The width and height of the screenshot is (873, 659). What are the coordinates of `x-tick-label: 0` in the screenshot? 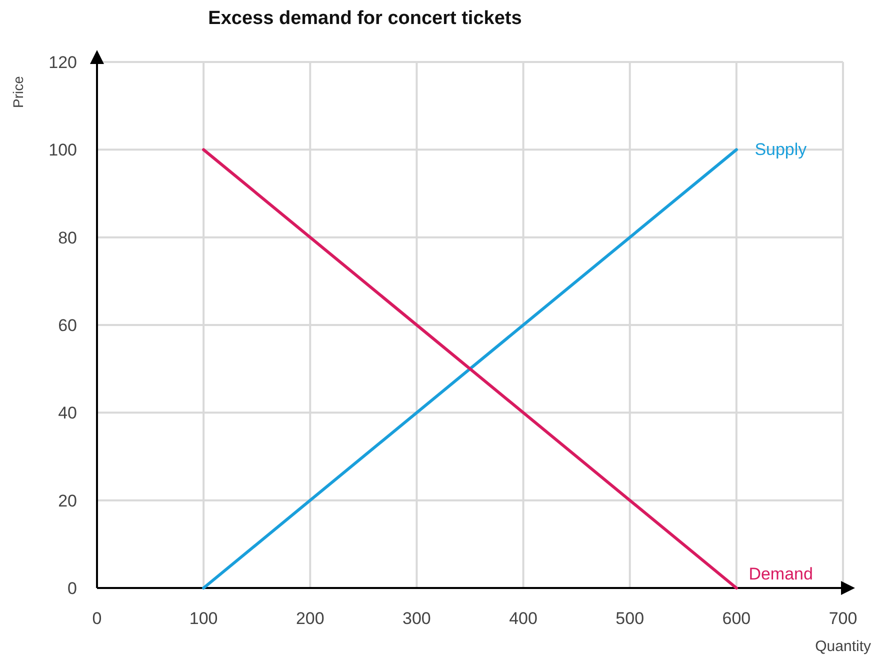 It's located at (97, 618).